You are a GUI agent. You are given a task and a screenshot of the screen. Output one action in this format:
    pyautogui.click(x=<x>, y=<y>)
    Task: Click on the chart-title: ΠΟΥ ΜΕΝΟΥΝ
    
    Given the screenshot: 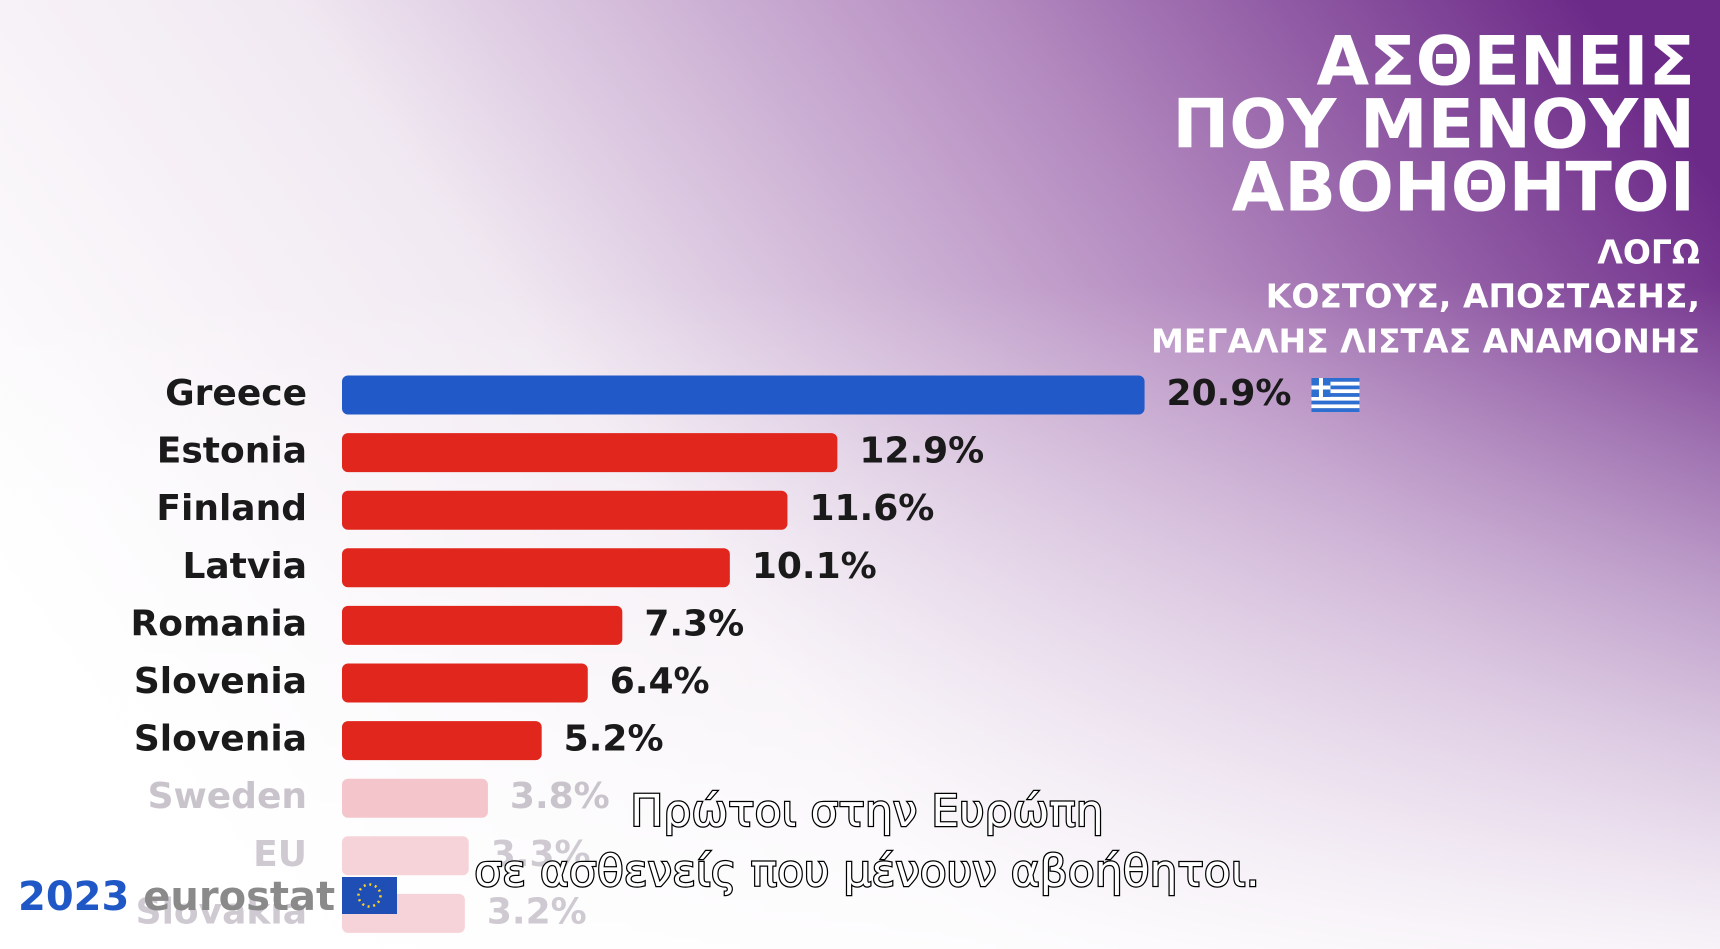 What is the action you would take?
    pyautogui.click(x=1433, y=125)
    